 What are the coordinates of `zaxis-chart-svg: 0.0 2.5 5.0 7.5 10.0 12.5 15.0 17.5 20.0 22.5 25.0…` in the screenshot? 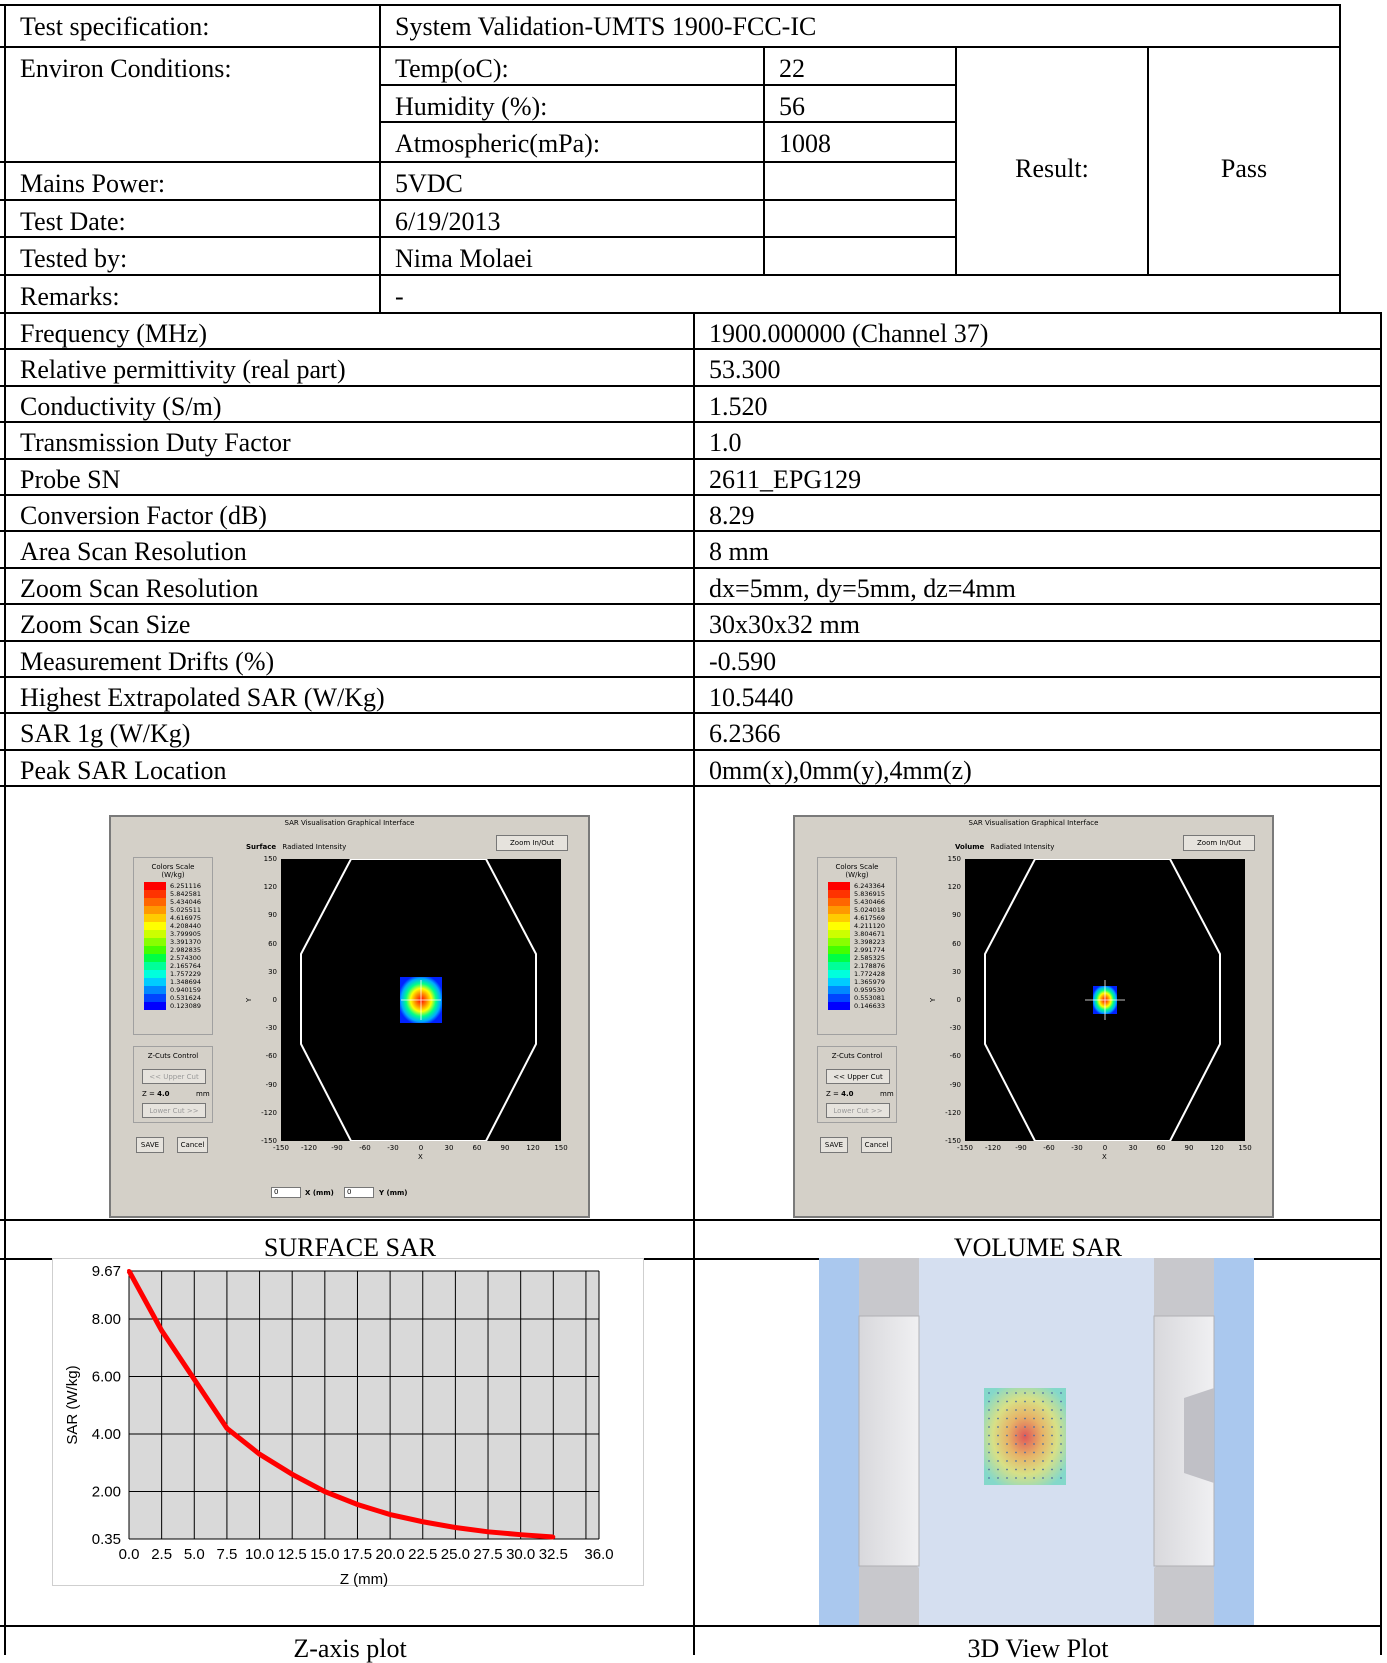 It's located at (339, 1425).